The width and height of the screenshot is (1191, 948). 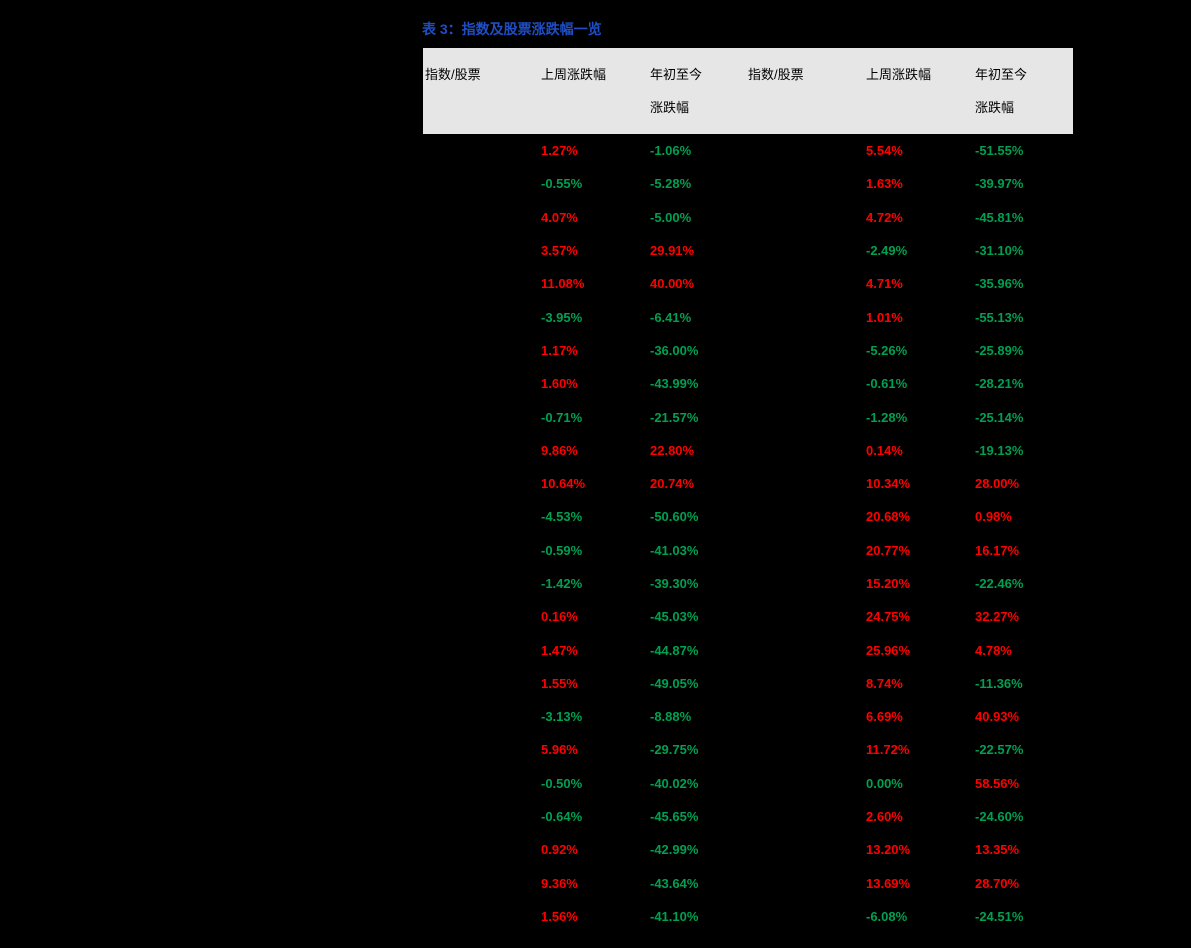 What do you see at coordinates (748, 450) in the screenshot?
I see `table-row: 9.86% 22.80% 0.14% -19.13%` at bounding box center [748, 450].